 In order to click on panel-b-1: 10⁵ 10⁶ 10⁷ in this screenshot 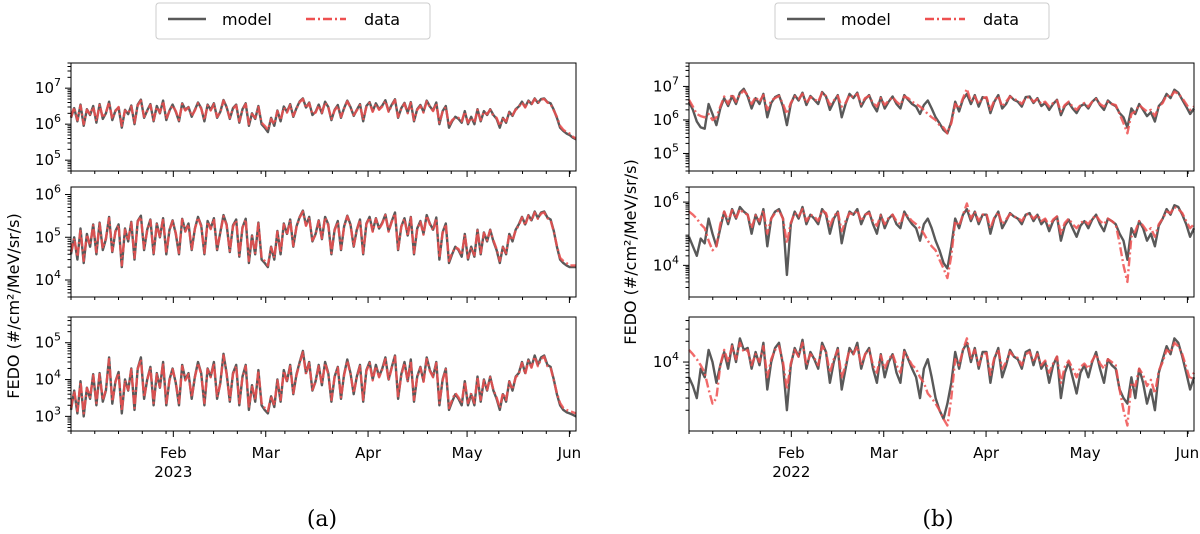, I will do `click(924, 119)`.